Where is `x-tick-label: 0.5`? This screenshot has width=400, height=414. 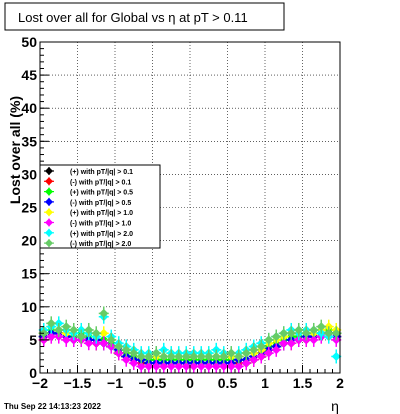
x-tick-label: 0.5 is located at coordinates (228, 383).